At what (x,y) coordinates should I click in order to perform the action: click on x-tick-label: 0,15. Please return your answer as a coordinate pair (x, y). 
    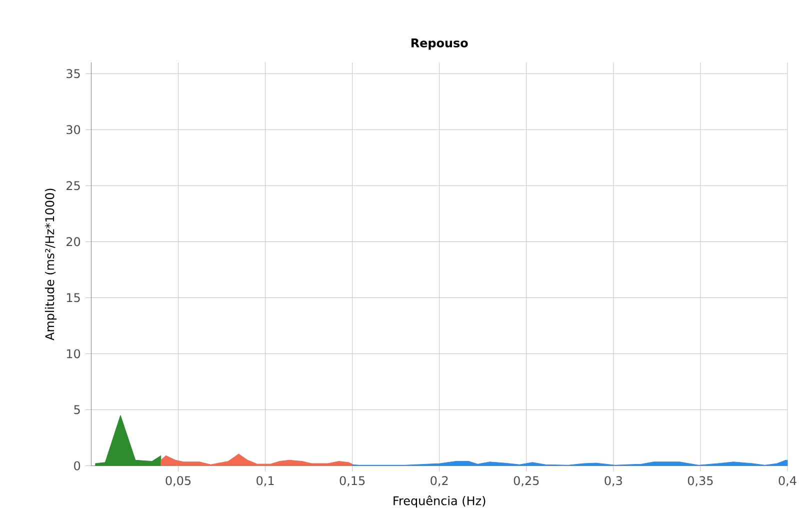
    Looking at the image, I should click on (352, 481).